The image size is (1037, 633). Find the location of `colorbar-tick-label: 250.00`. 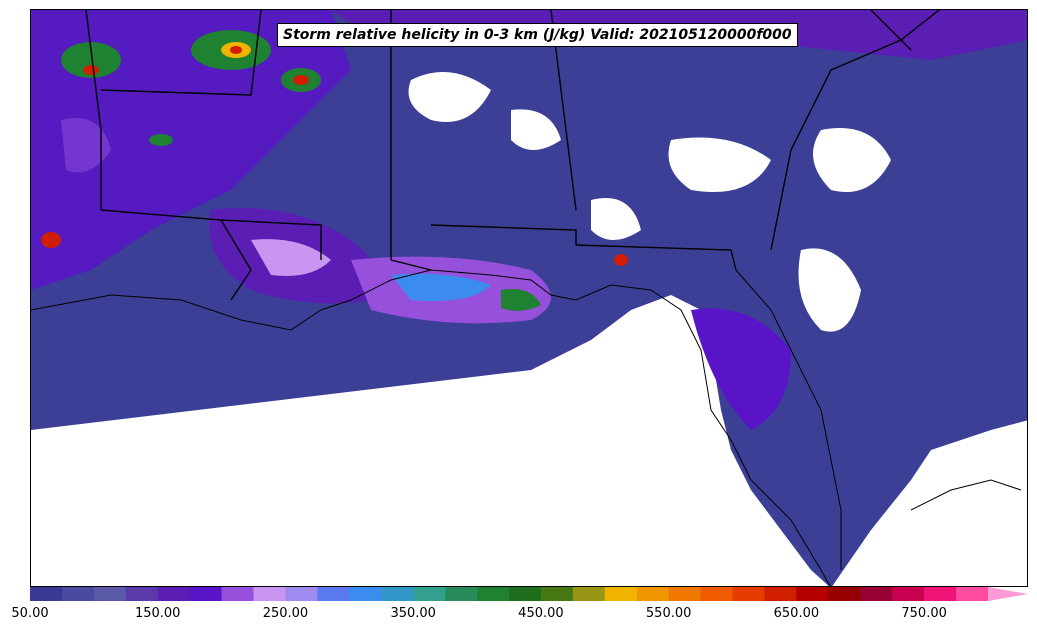

colorbar-tick-label: 250.00 is located at coordinates (285, 613).